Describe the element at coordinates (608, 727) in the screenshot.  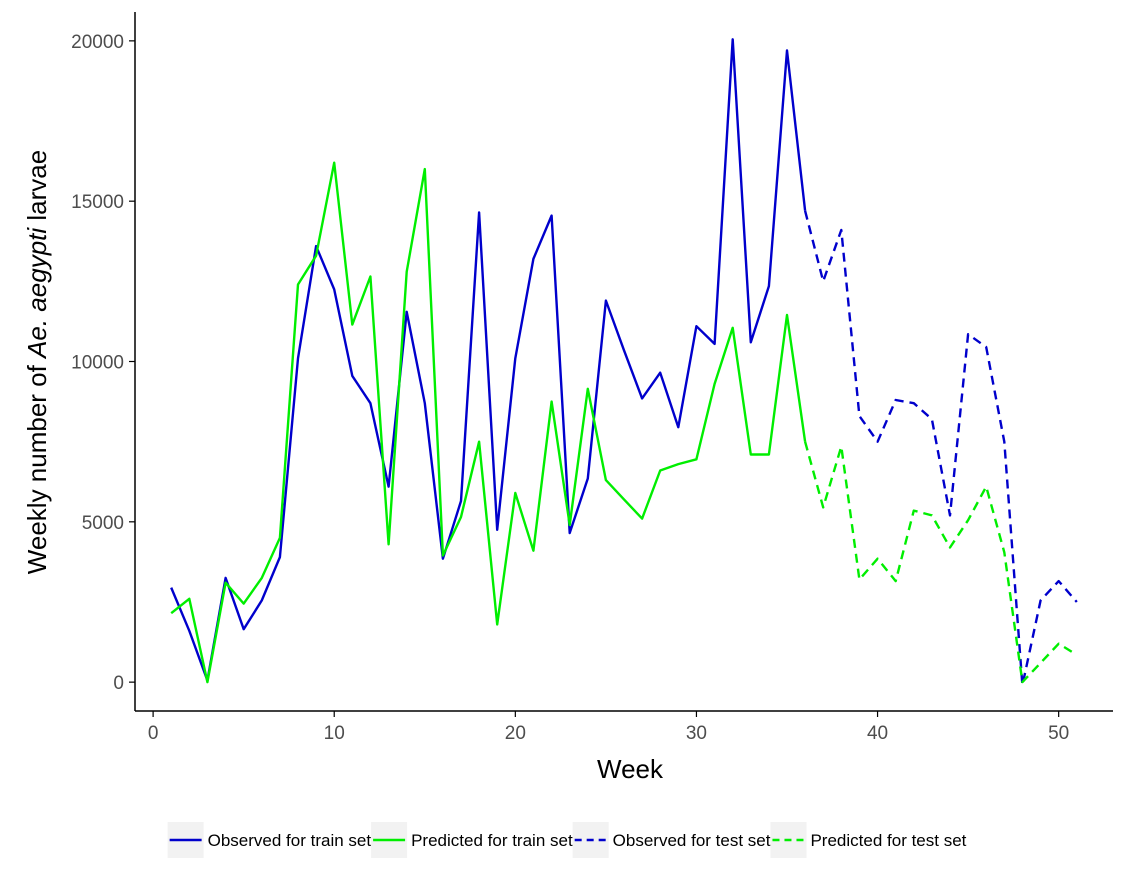
I see `x-axis-ticks: 0 10 20 30 40 50` at that location.